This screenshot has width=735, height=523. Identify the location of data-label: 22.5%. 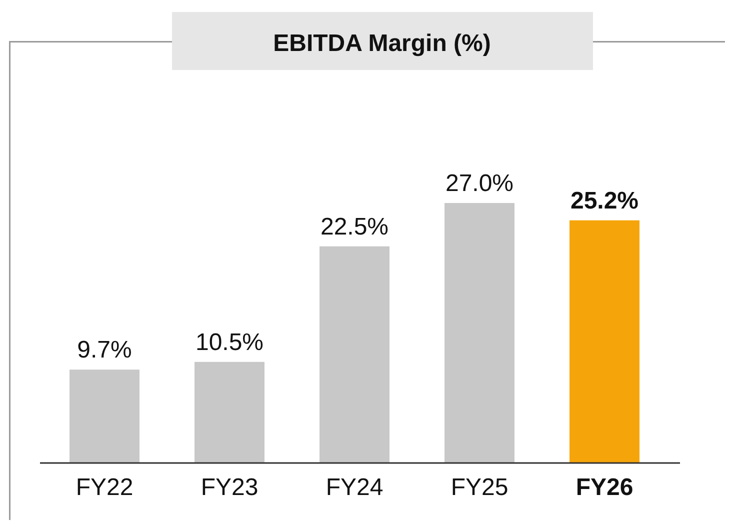
(354, 226).